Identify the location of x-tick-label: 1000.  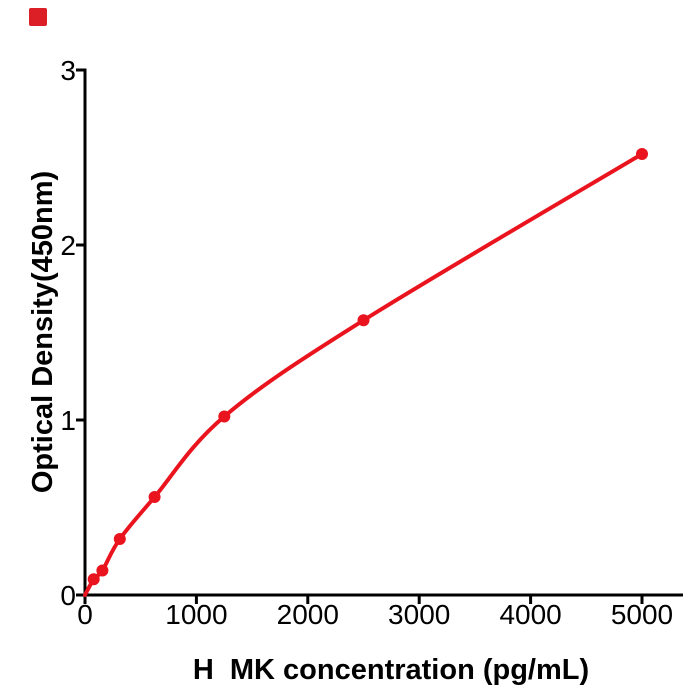
(196, 614).